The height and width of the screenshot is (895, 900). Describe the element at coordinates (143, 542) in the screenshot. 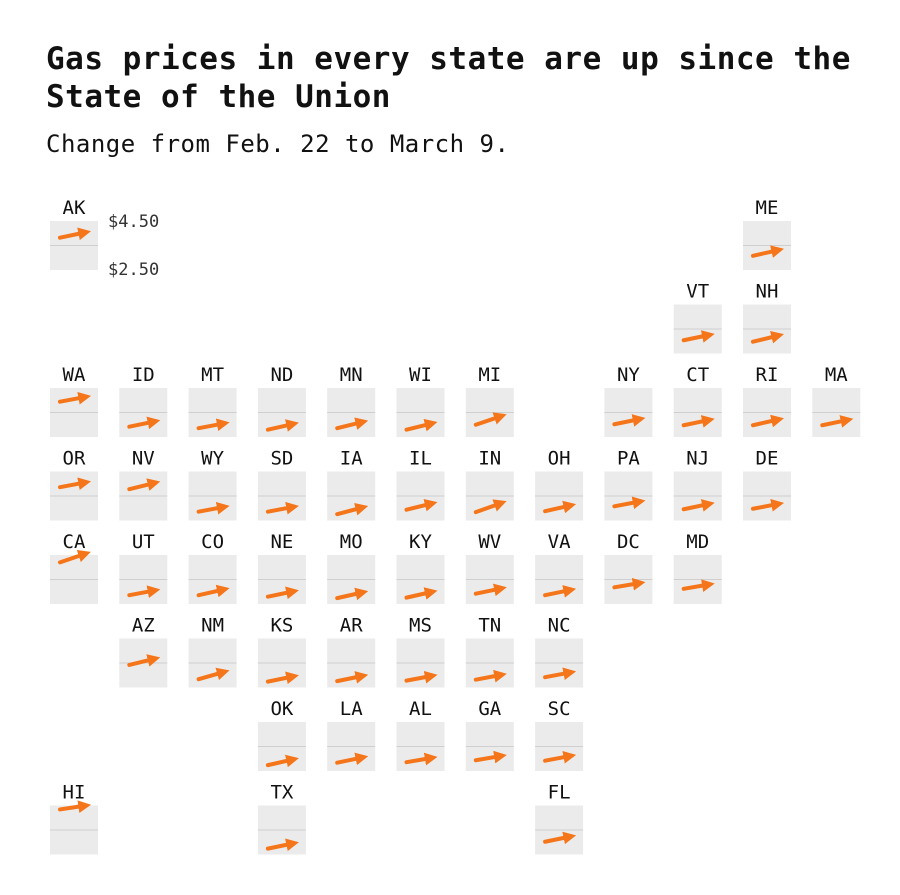

I see `state-label: UT` at that location.